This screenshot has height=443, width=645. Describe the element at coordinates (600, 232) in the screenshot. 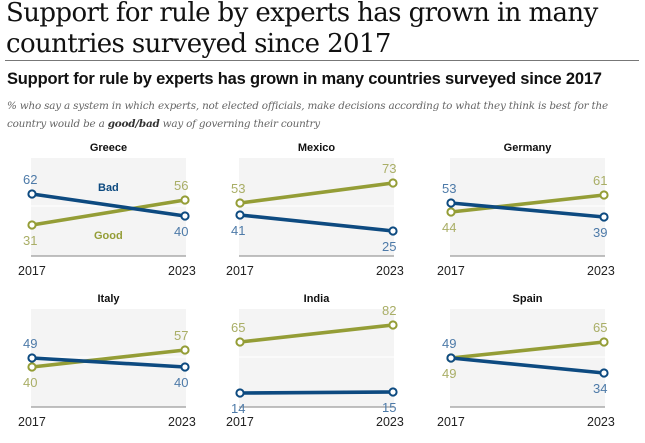

I see `data-label-bad: 39` at that location.